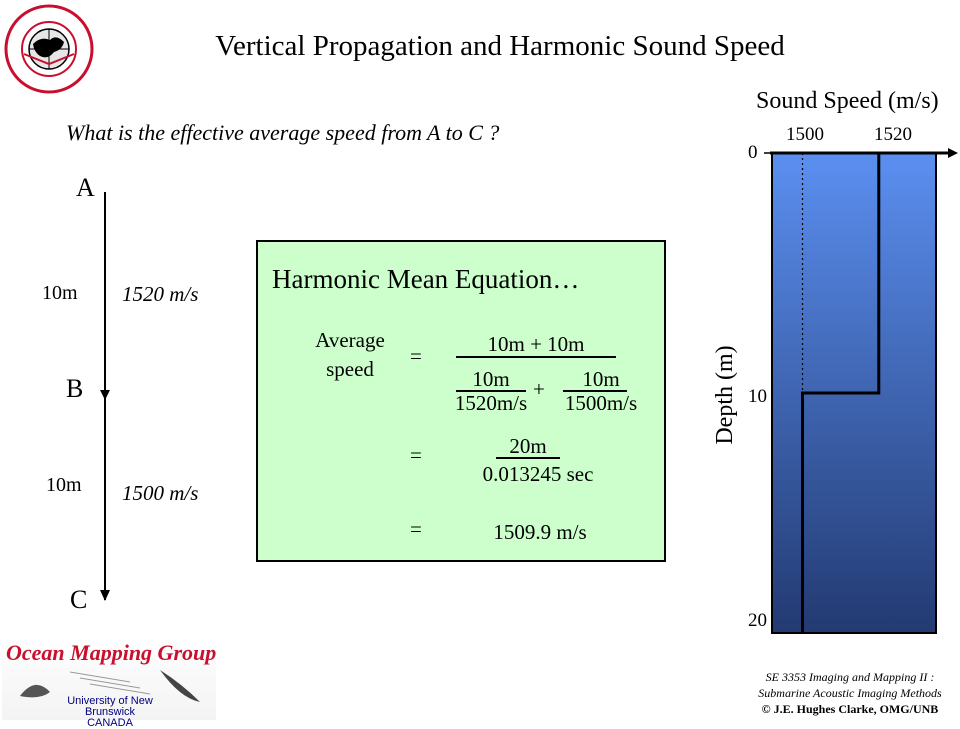 This screenshot has width=960, height=729. Describe the element at coordinates (850, 677) in the screenshot. I see `course-line-1: SE 3353 Imaging and Mapping II :` at that location.